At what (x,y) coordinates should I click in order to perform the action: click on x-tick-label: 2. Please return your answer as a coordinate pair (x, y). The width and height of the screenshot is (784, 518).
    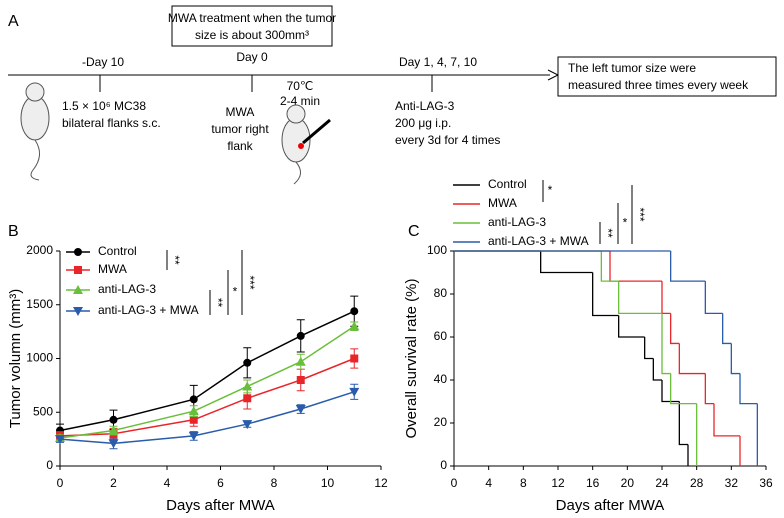
    Looking at the image, I should click on (113, 483).